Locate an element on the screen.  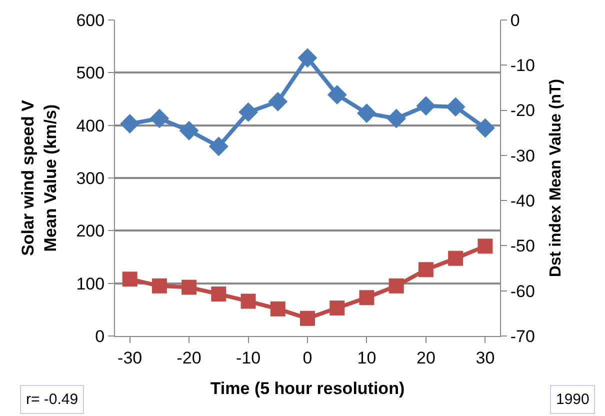
y2-tick-label: -70 is located at coordinates (522, 336).